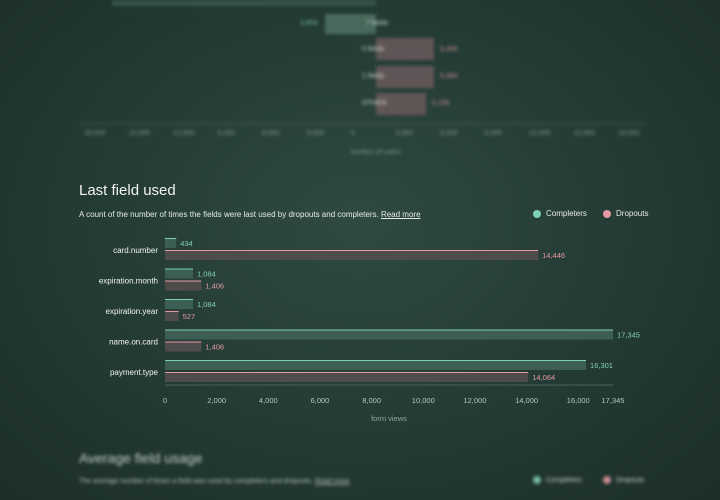  What do you see at coordinates (165, 400) in the screenshot?
I see `x-tick-label: 0` at bounding box center [165, 400].